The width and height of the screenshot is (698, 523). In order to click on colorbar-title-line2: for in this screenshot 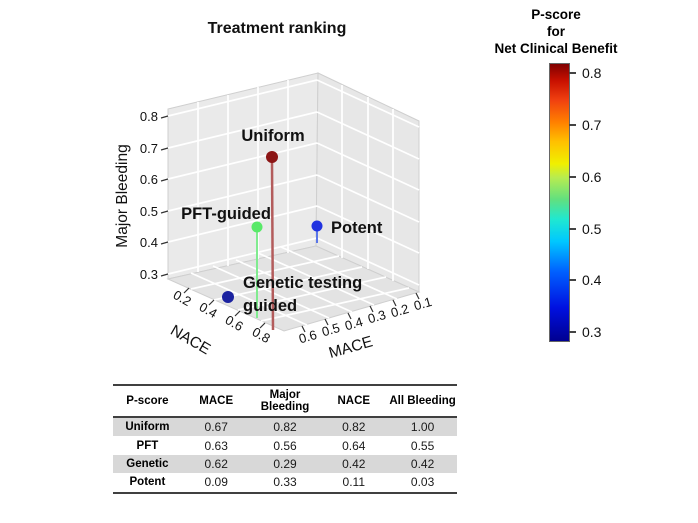, I will do `click(556, 31)`.